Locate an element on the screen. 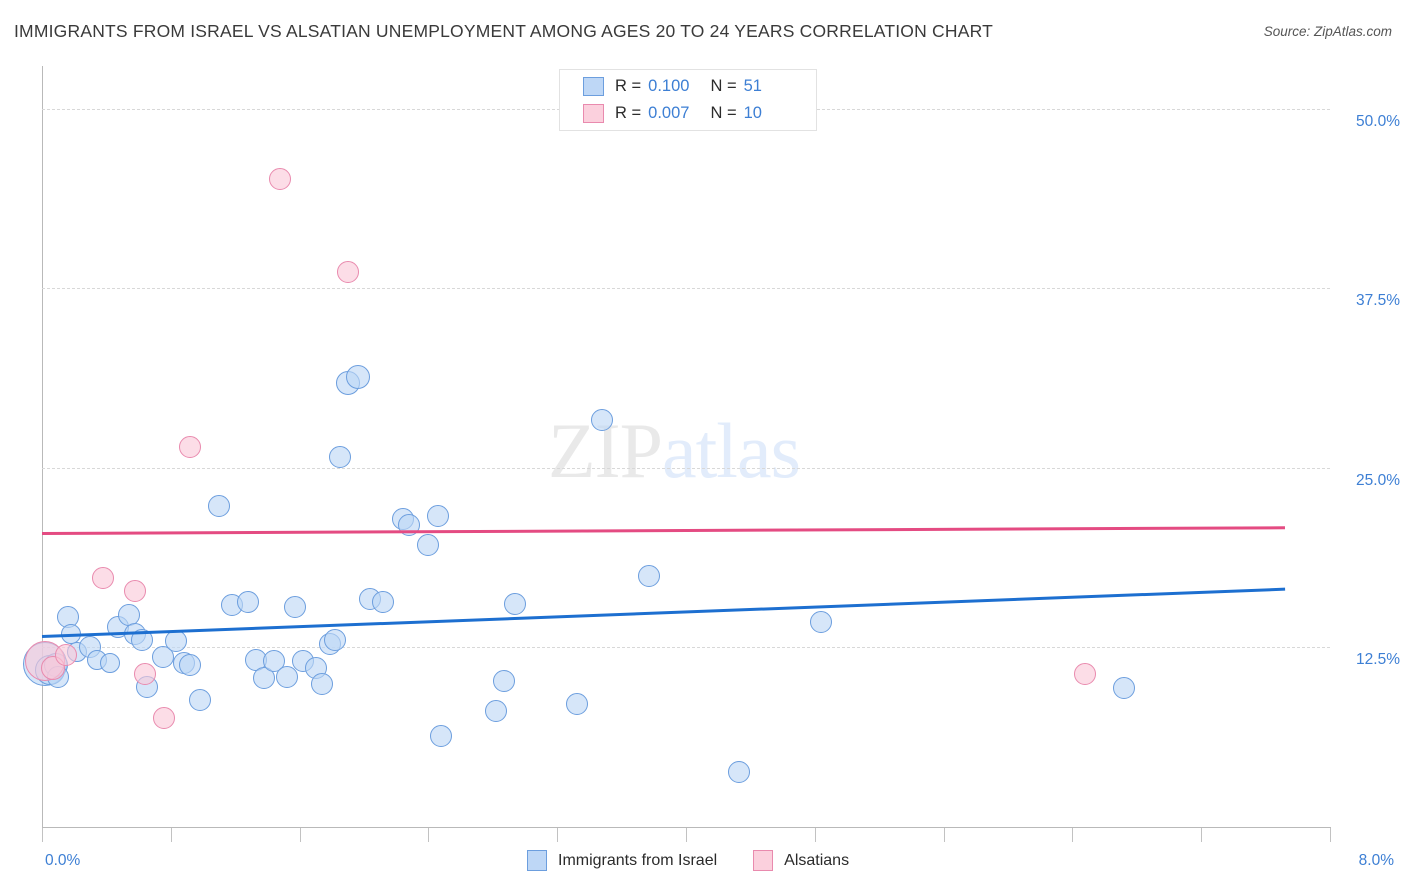  correlation-legend: R = 0.100 N = 51 R = 0.007 N = 10 is located at coordinates (688, 100).